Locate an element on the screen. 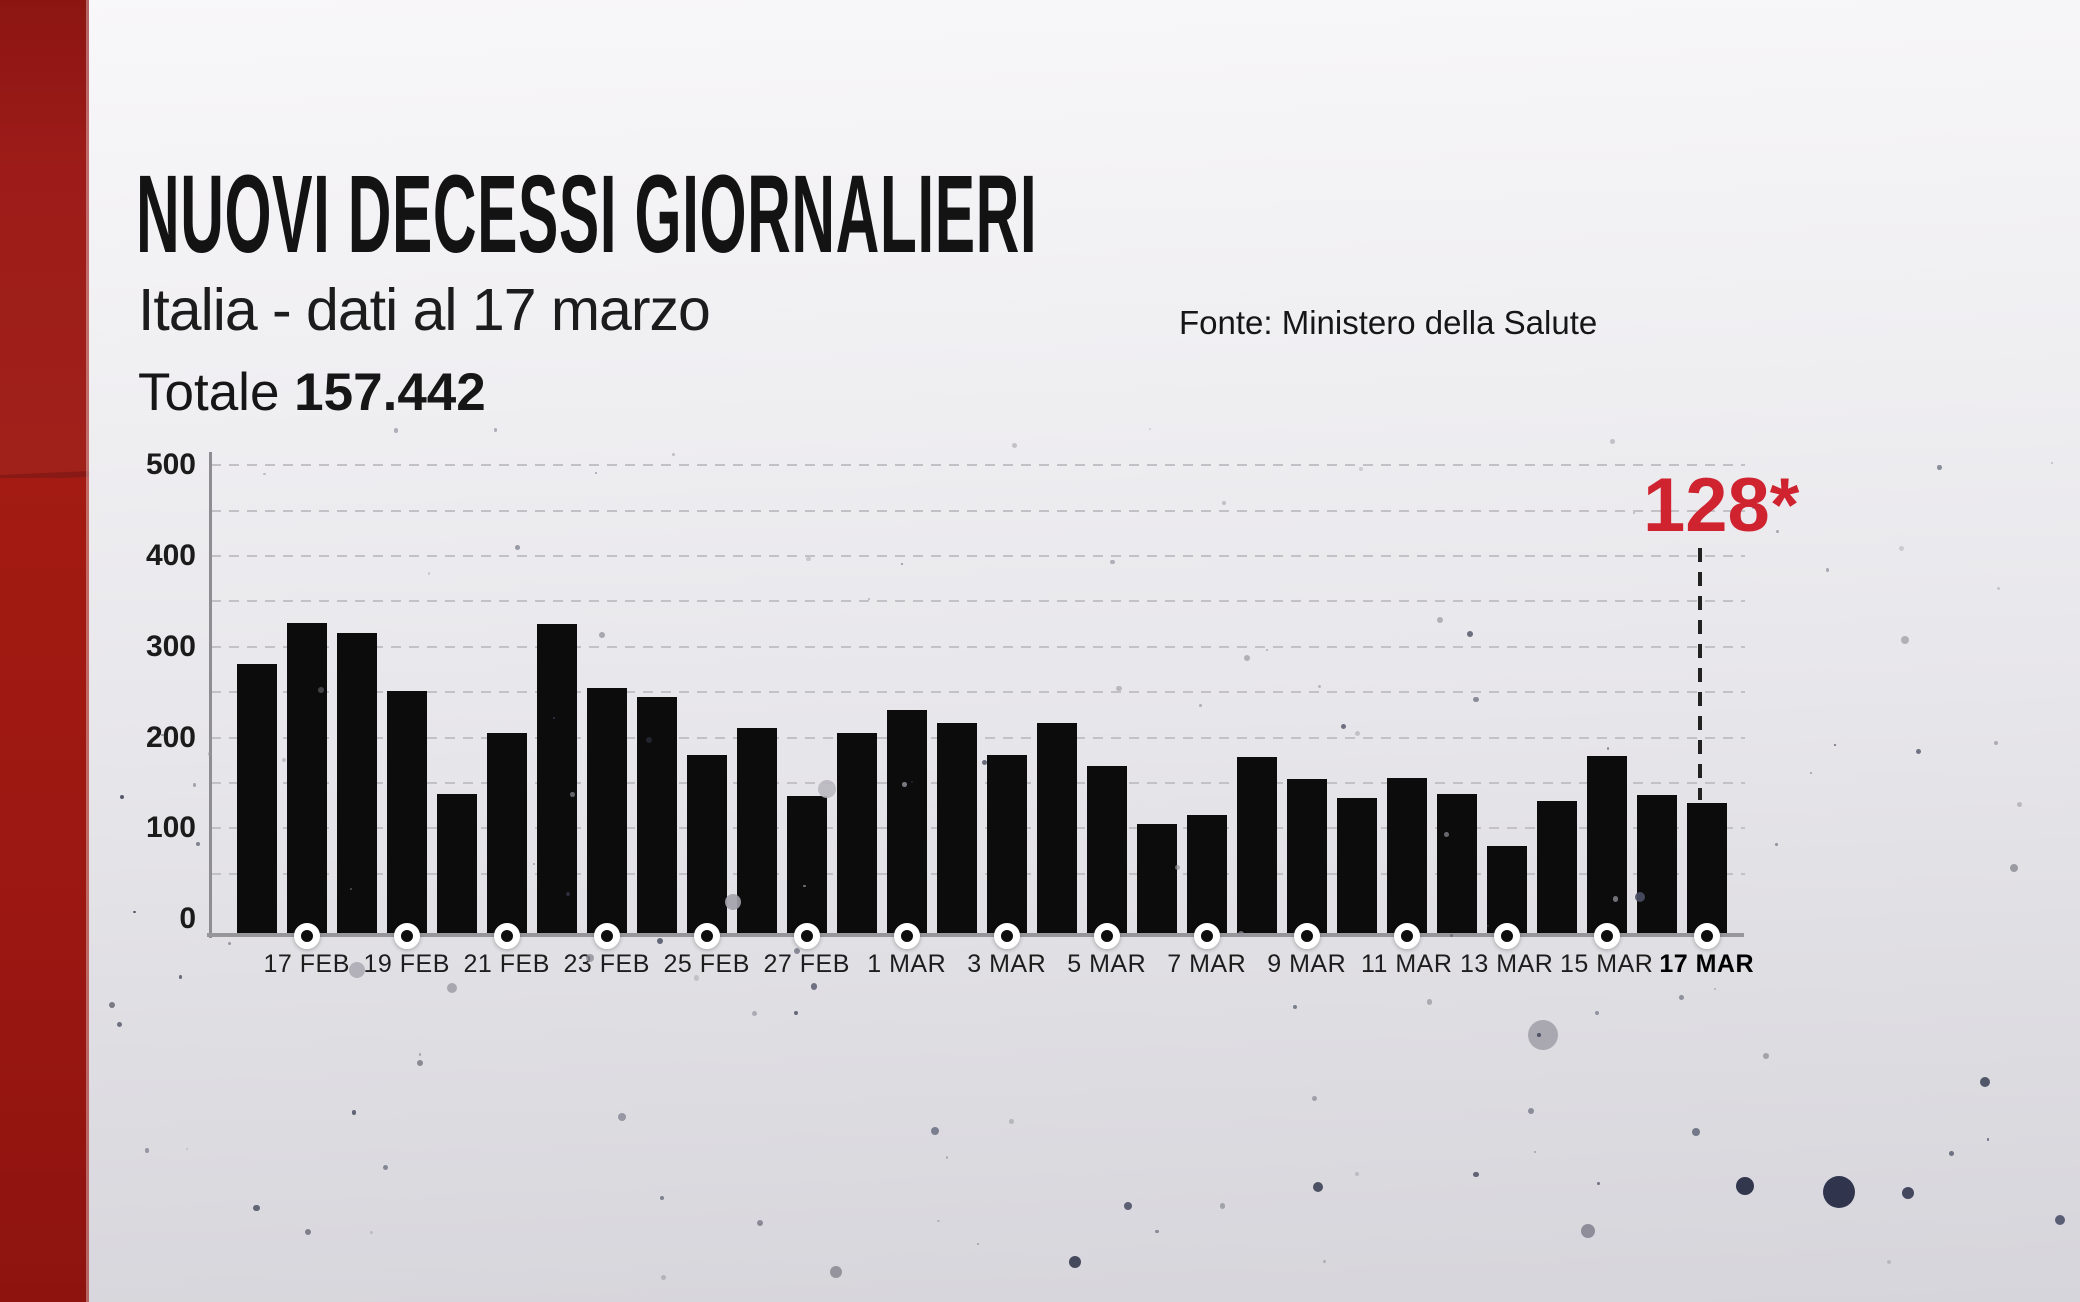 The width and height of the screenshot is (2080, 1302). x-tick-label: 15 MAR is located at coordinates (1607, 964).